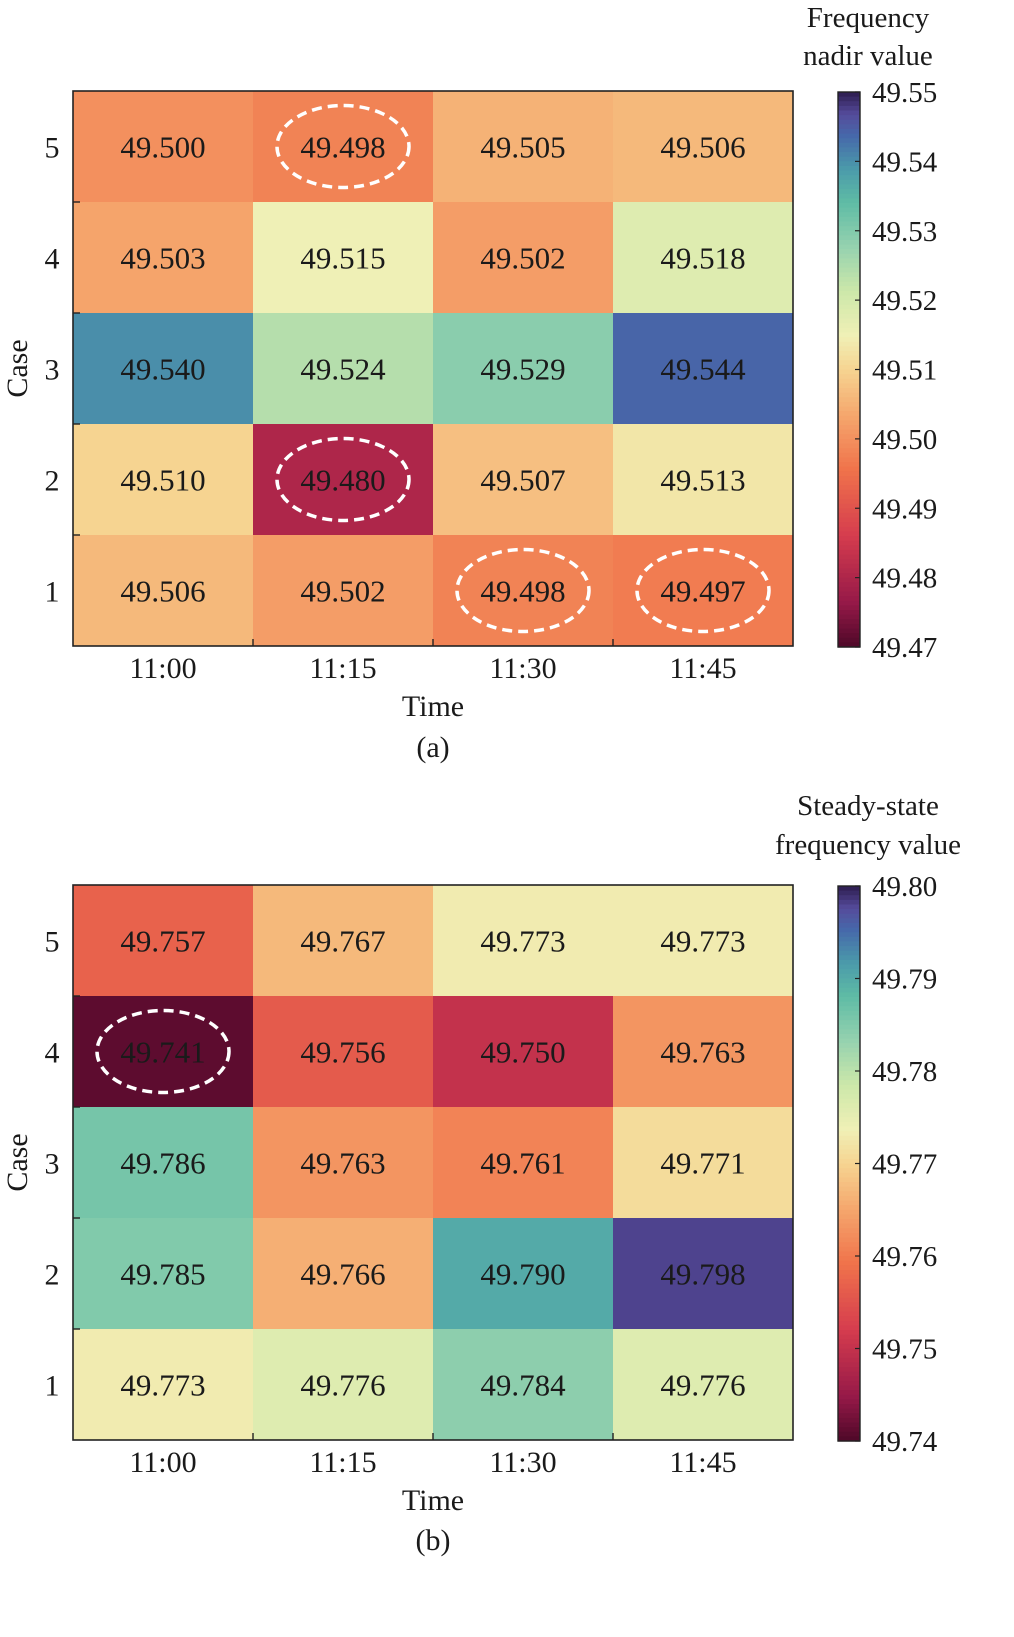 The width and height of the screenshot is (1014, 1637). What do you see at coordinates (162, 1163) in the screenshot?
I see `panel-b-cell-value-label: 49.786` at bounding box center [162, 1163].